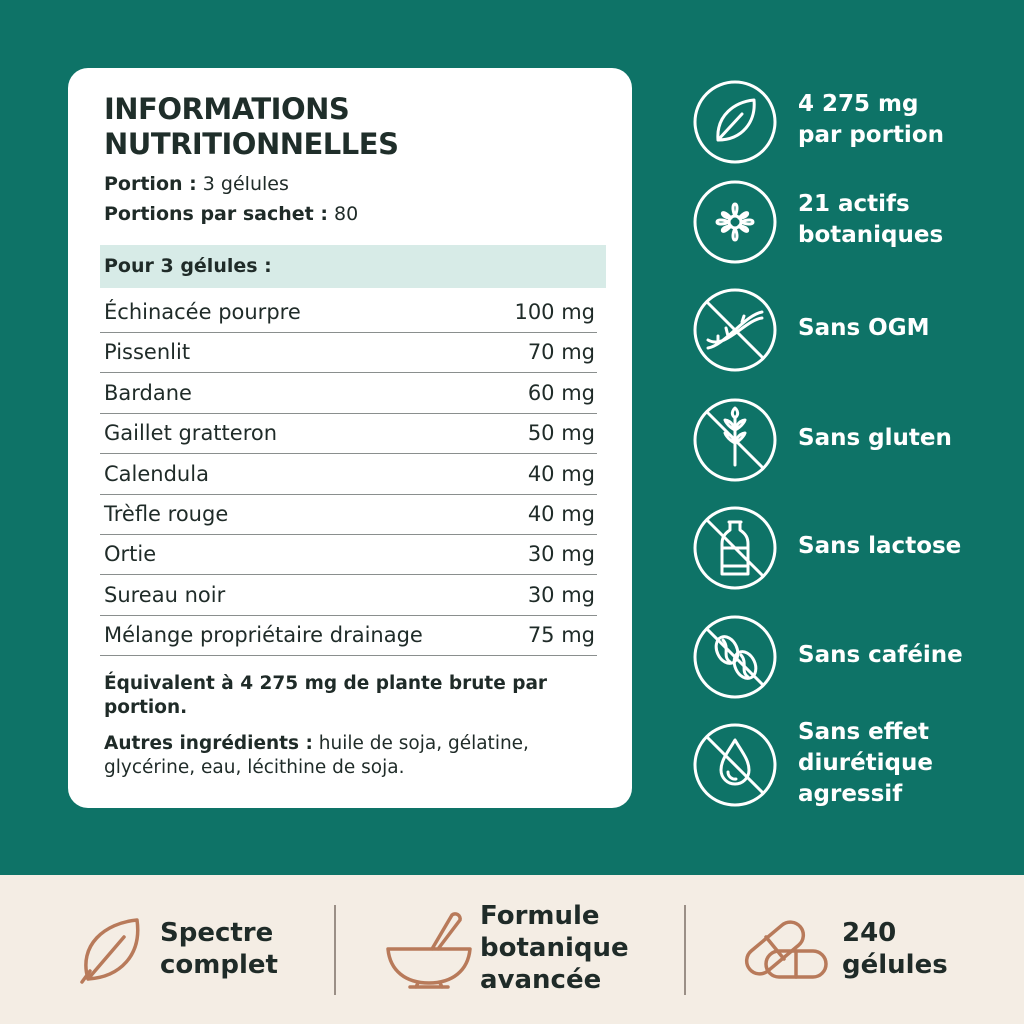 The image size is (1024, 1024). I want to click on feature-line: 4 275 mg, so click(858, 104).